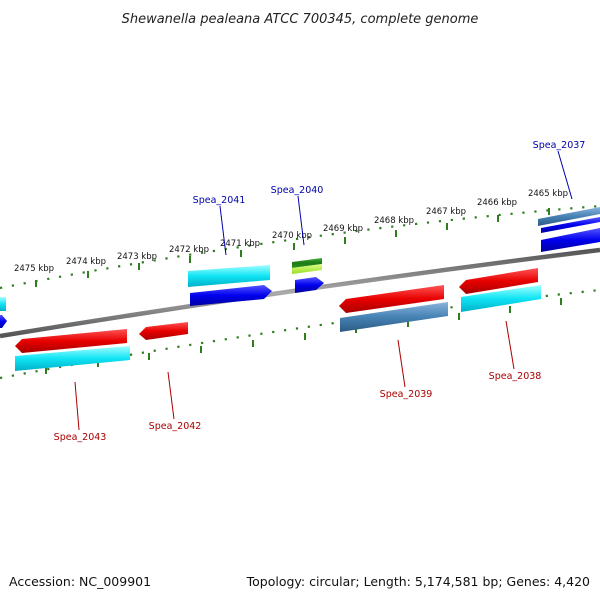  What do you see at coordinates (559, 145) in the screenshot?
I see `gene-label-spea-2037: Spea_2037` at bounding box center [559, 145].